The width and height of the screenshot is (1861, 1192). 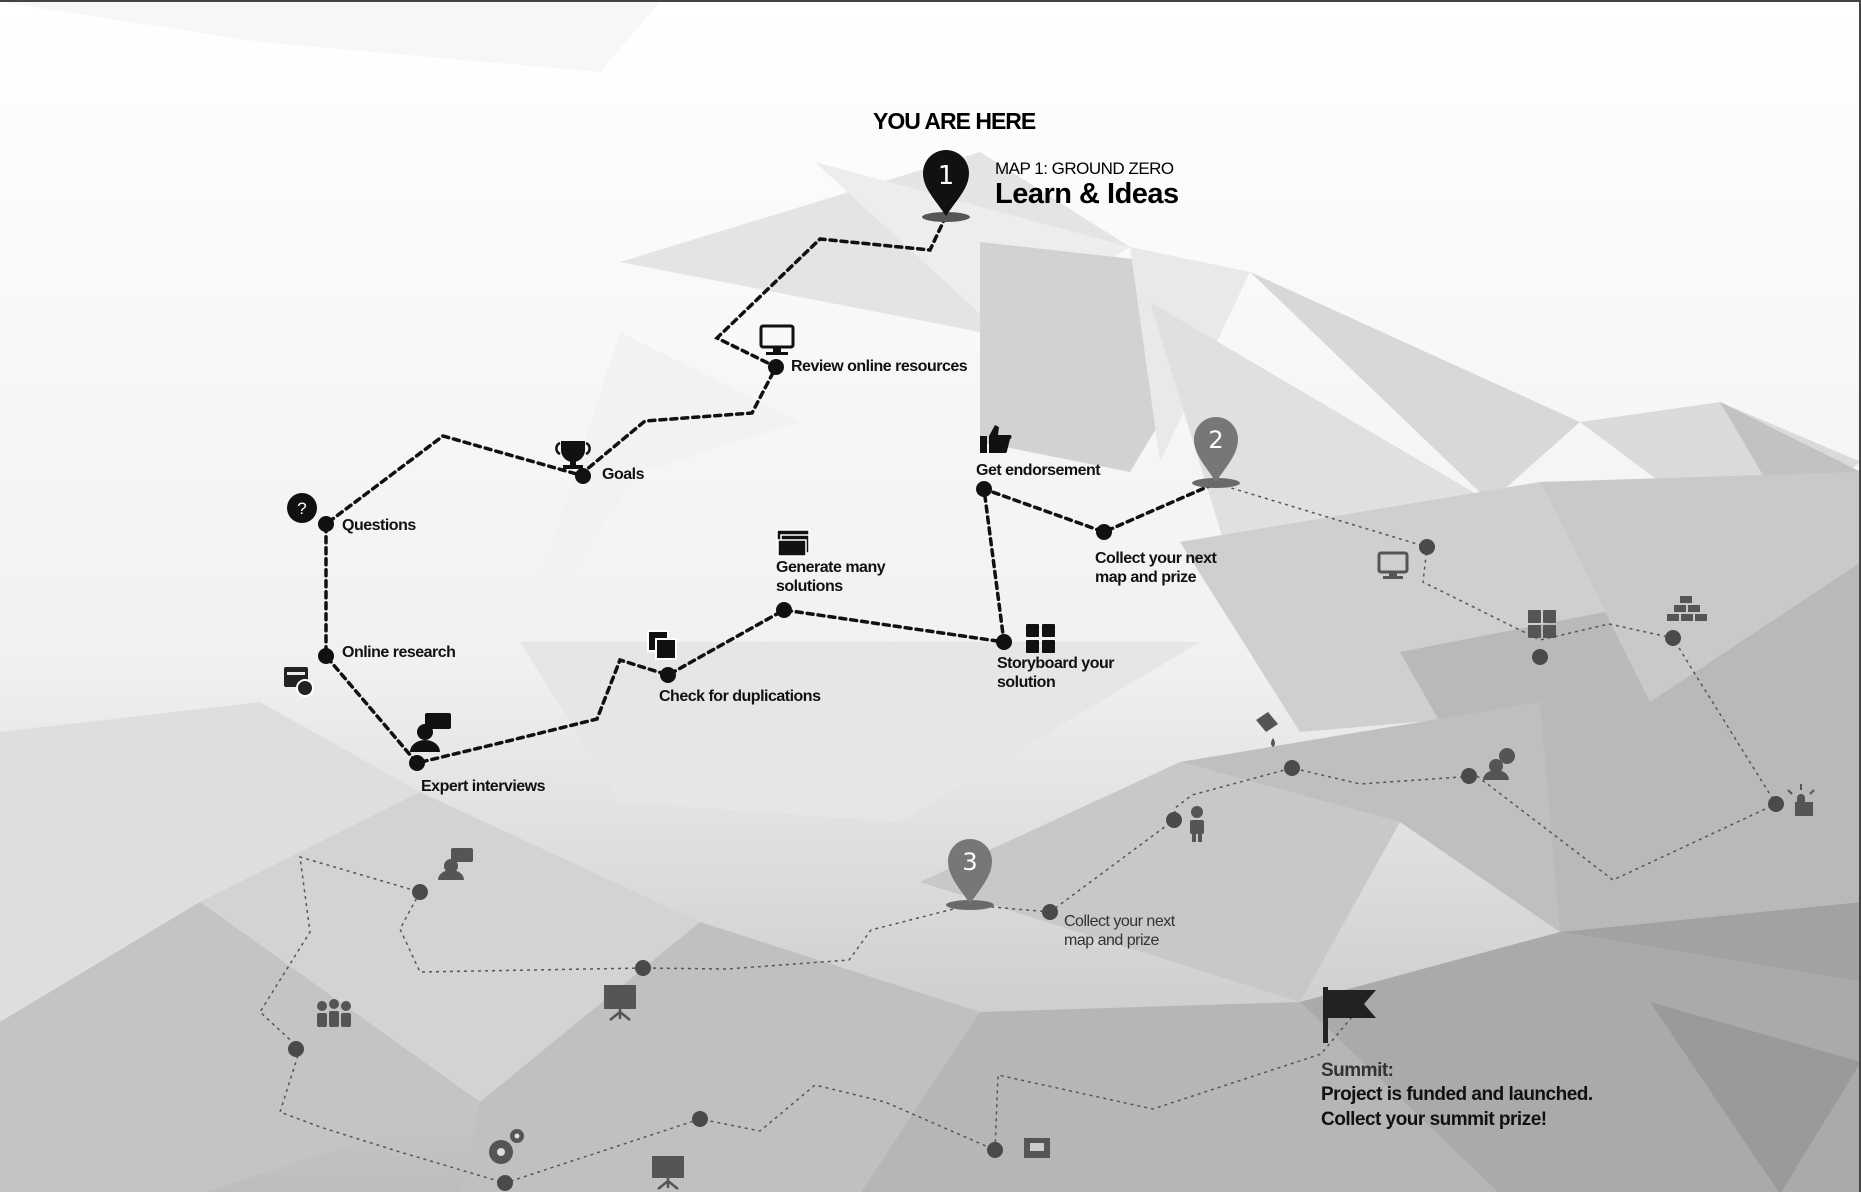 What do you see at coordinates (793, 543) in the screenshot?
I see `stacked-cards-icon` at bounding box center [793, 543].